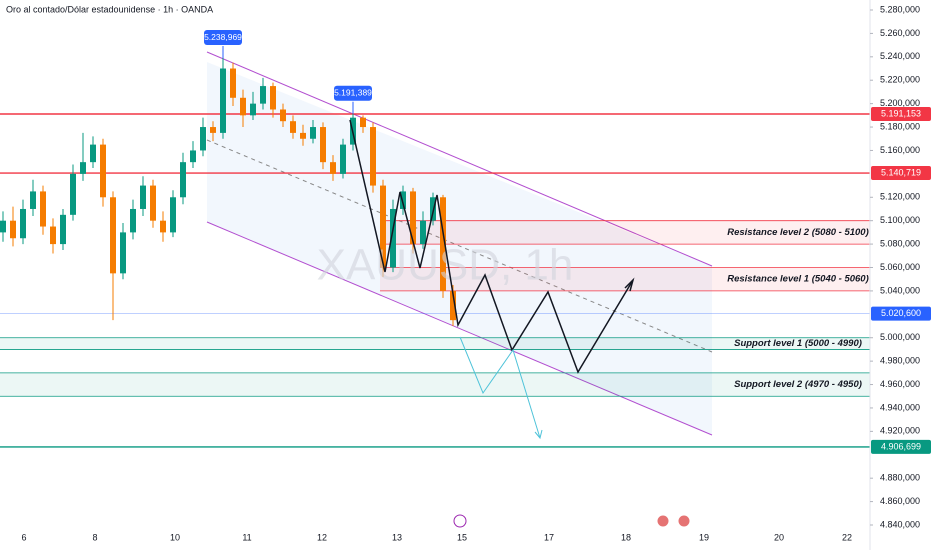 The width and height of the screenshot is (932, 550). I want to click on y-tick-label: 5.100,000, so click(900, 220).